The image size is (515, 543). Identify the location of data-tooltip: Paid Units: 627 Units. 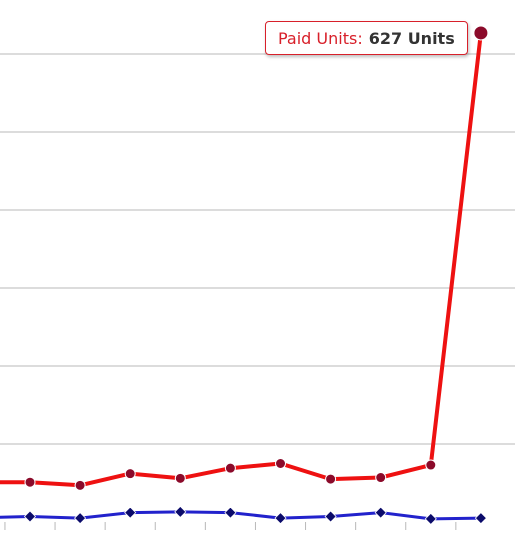
(366, 38).